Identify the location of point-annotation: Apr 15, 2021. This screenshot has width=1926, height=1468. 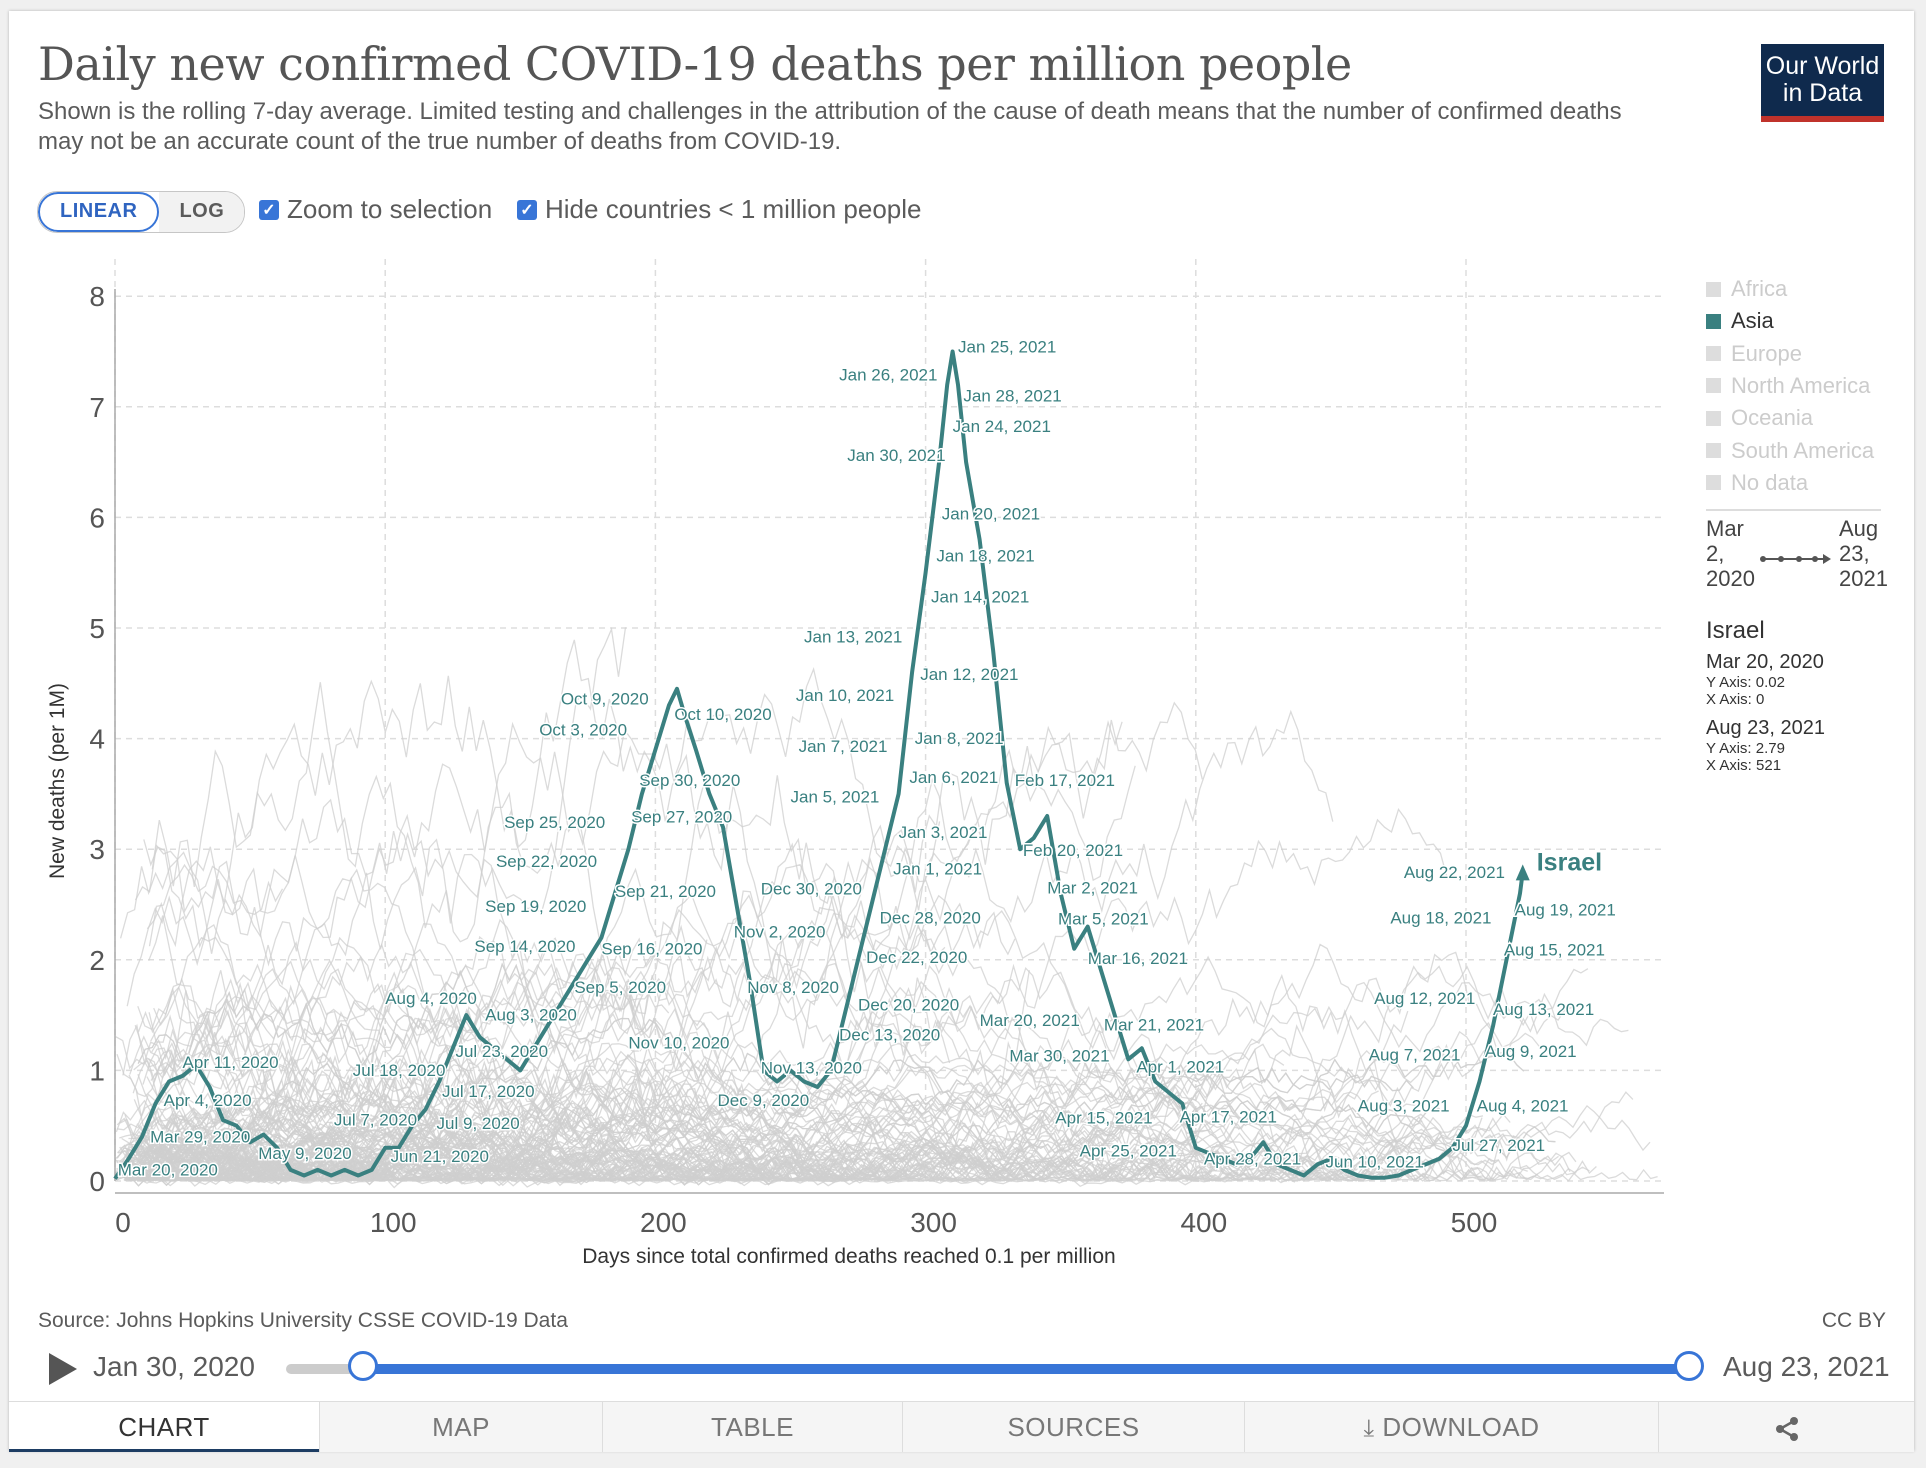
(1103, 1117).